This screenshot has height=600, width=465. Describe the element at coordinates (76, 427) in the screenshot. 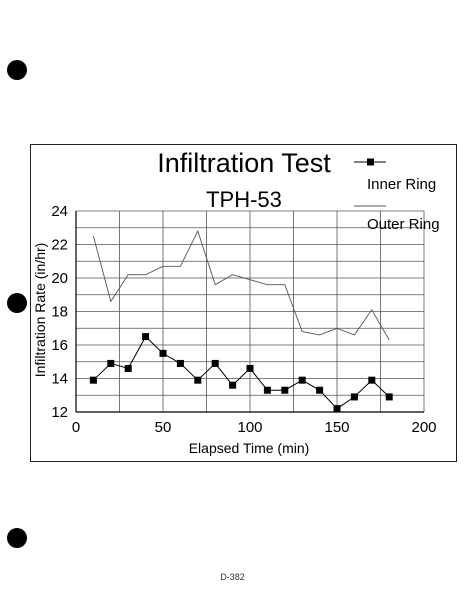

I see `x-tick-label: 0` at that location.